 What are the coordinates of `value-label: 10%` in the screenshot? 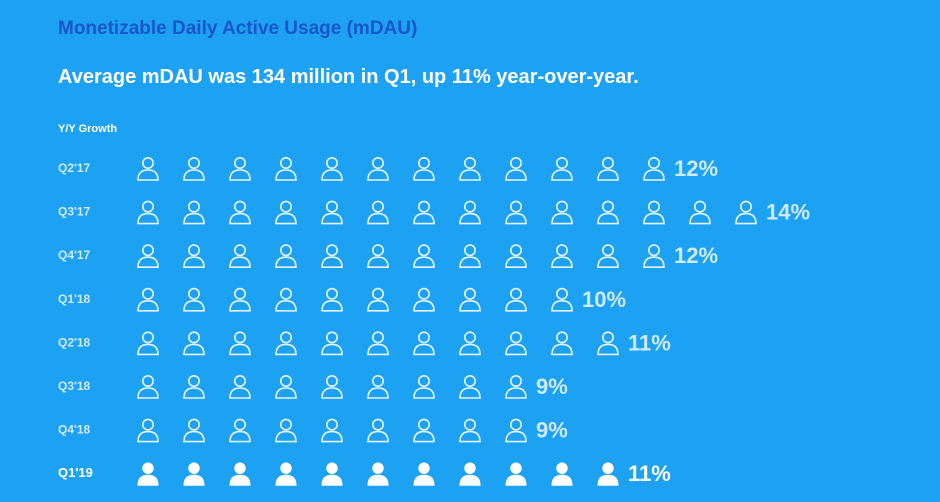 It's located at (604, 299).